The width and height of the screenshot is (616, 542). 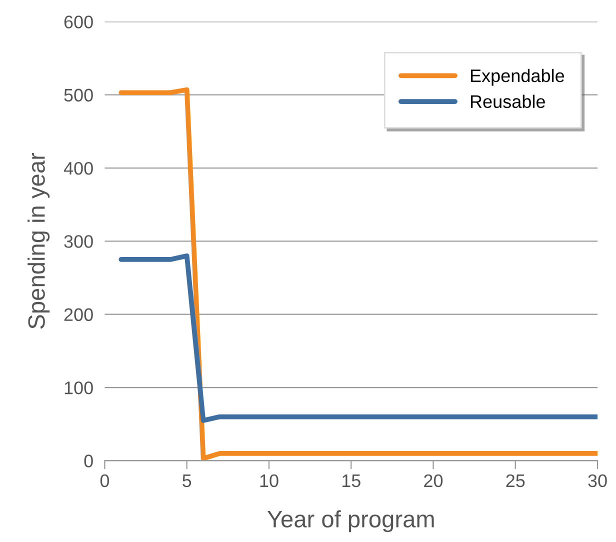 I want to click on y-tick-label: 500, so click(x=78, y=95).